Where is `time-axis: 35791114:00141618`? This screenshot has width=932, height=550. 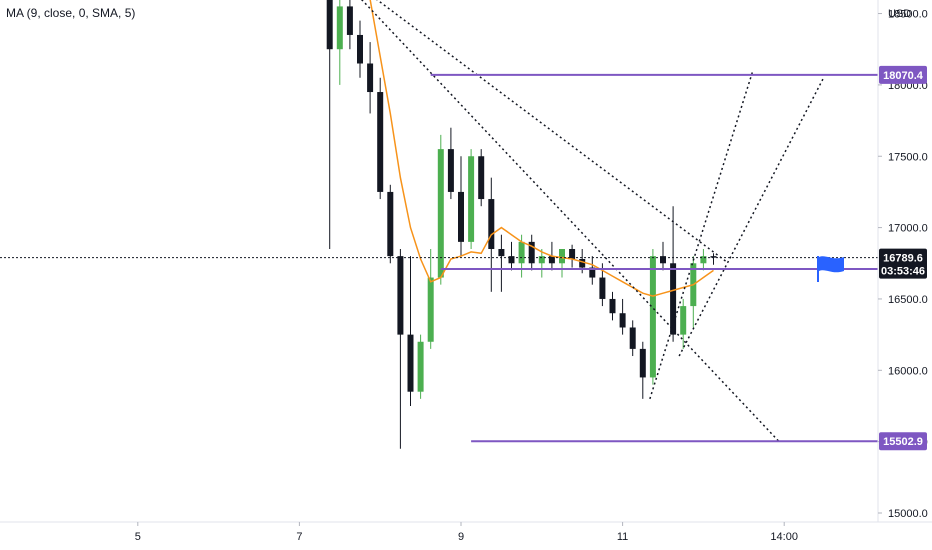 time-axis: 35791114:00141618 is located at coordinates (466, 532).